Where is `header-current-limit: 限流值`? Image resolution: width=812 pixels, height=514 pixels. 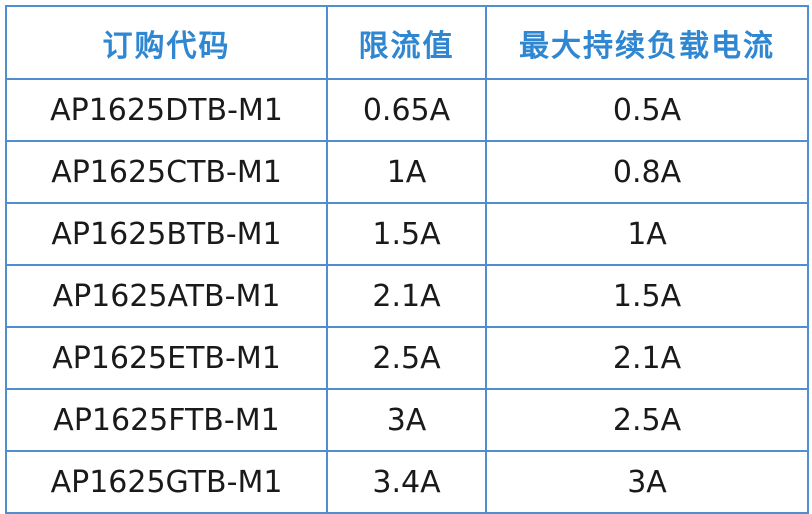
header-current-limit: 限流值 is located at coordinates (406, 42).